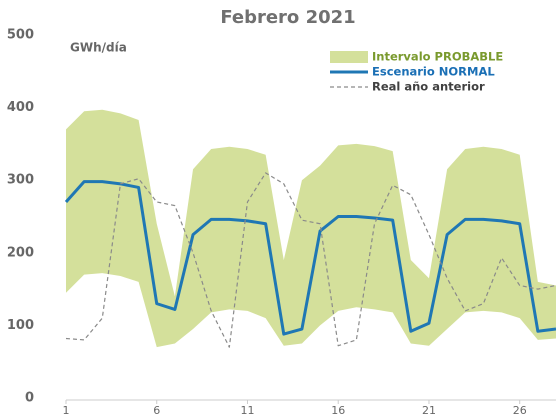 Image resolution: width=556 pixels, height=417 pixels. Describe the element at coordinates (20, 180) in the screenshot. I see `y-tick-label: 300` at that location.